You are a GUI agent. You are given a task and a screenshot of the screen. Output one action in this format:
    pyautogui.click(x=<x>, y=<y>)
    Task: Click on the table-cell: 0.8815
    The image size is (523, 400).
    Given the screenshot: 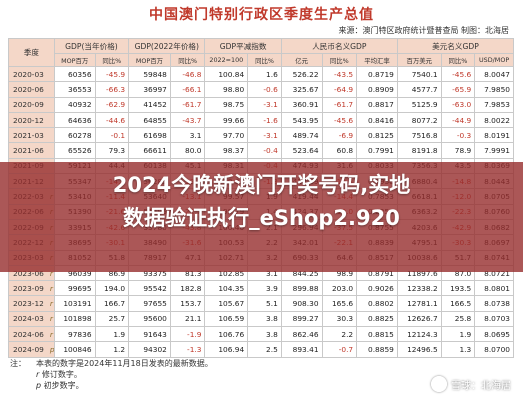 What is the action you would take?
    pyautogui.click(x=377, y=334)
    